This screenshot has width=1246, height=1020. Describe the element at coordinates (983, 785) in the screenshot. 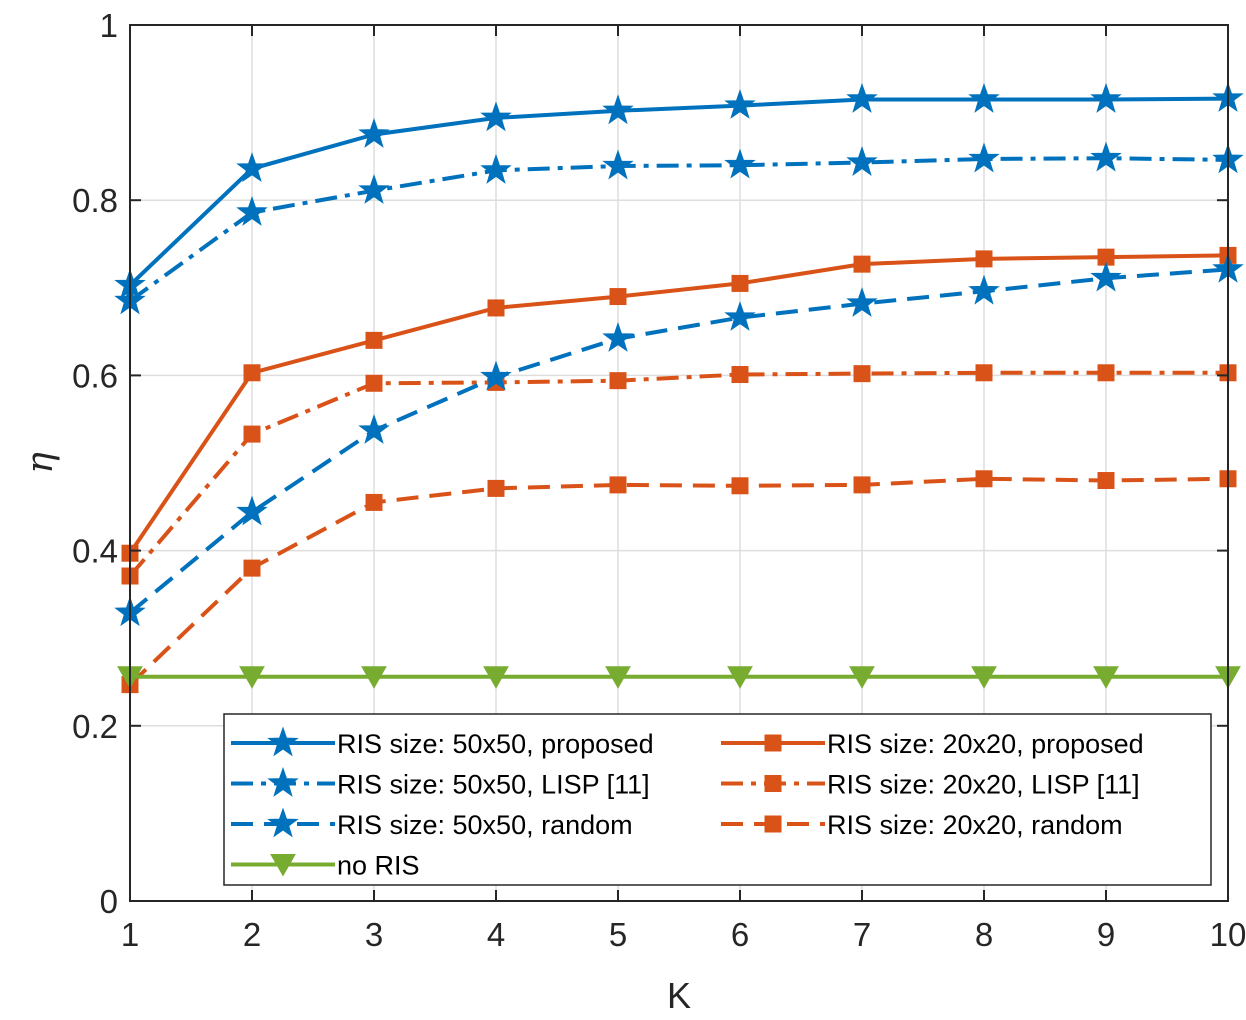

I see `legend-label: RIS size: 20x20, LISP [11]` at that location.